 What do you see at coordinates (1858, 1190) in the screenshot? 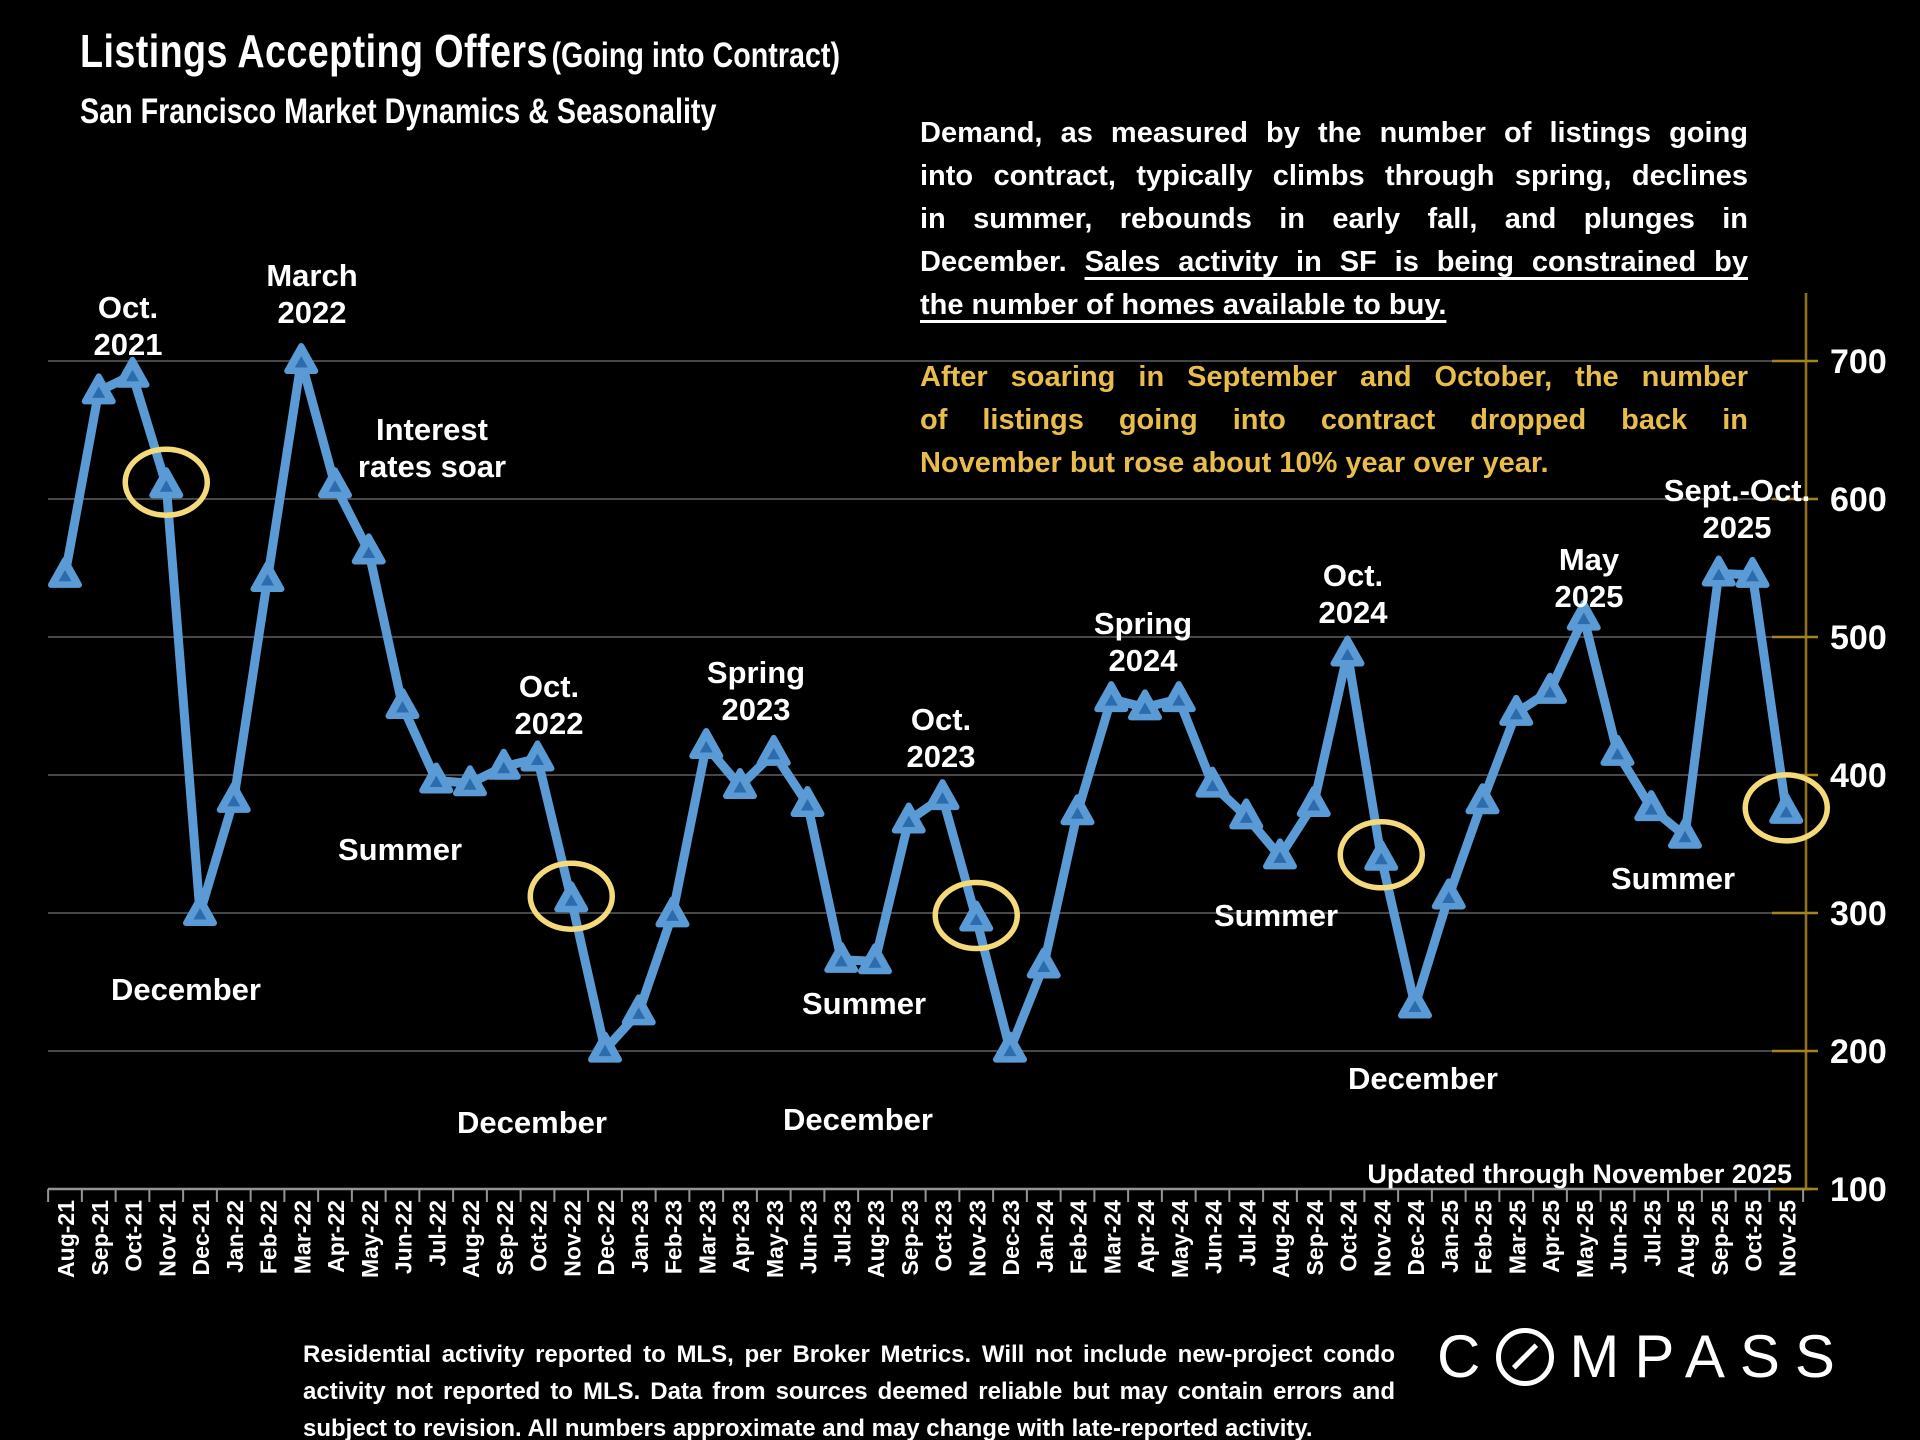
I see `y-tick-label: 100` at bounding box center [1858, 1190].